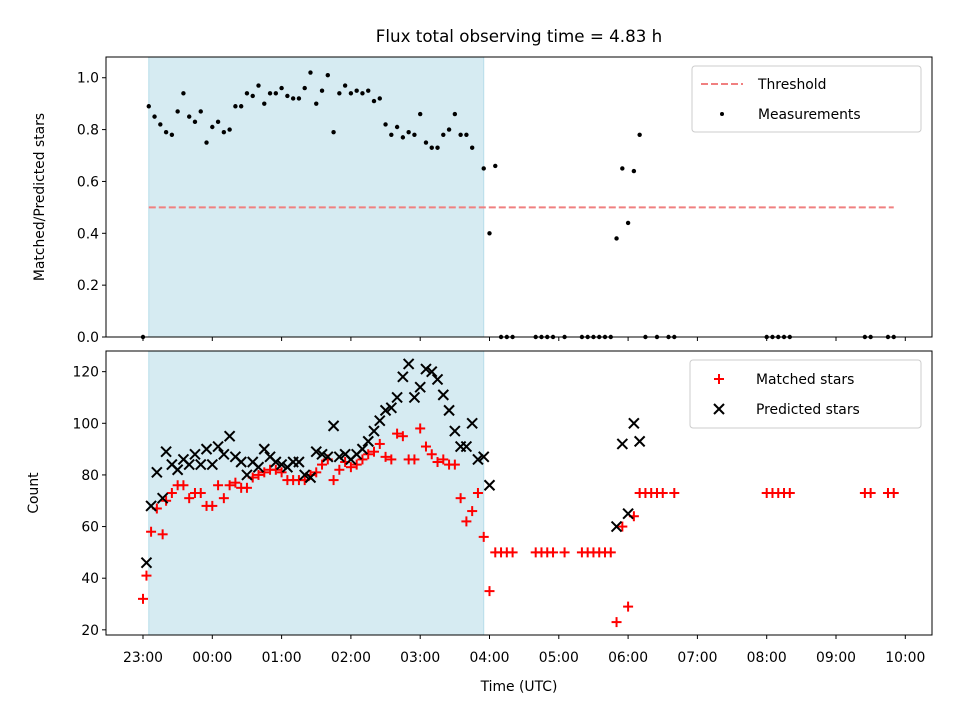  I want to click on x-tick-label: 04:00, so click(489, 658).